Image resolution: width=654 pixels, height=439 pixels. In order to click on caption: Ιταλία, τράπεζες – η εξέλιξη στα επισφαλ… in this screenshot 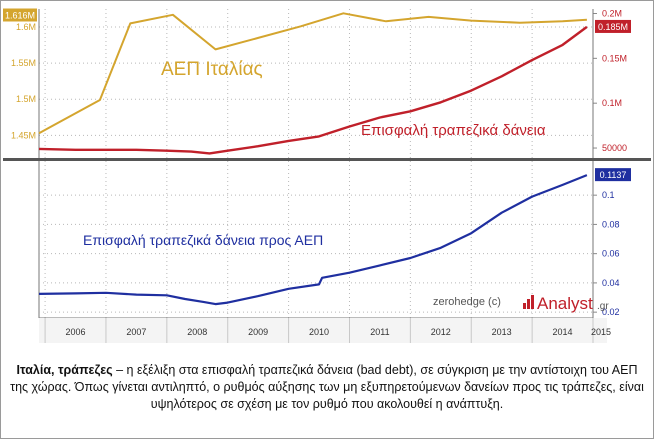, I will do `click(327, 387)`.